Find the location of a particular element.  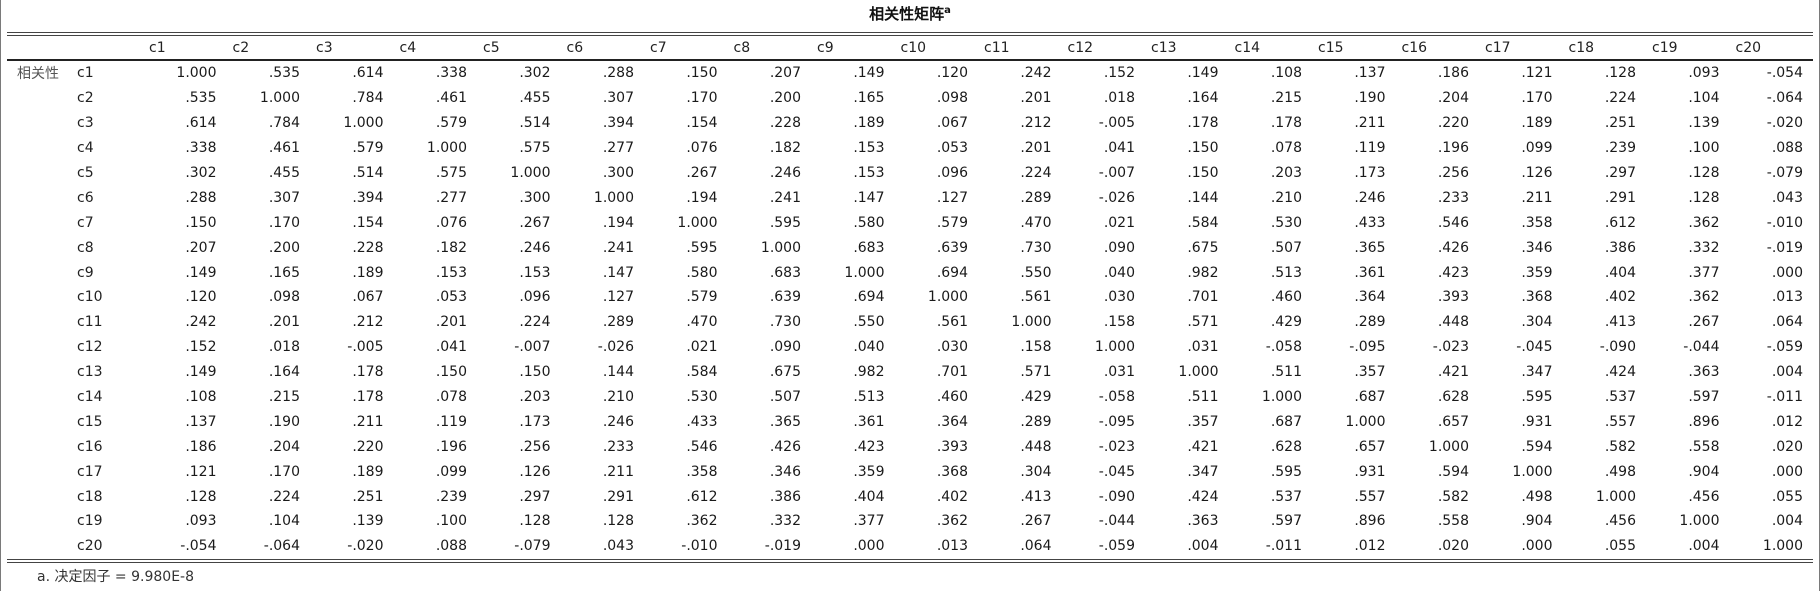

correlation-cell: .128 is located at coordinates (1620, 73).